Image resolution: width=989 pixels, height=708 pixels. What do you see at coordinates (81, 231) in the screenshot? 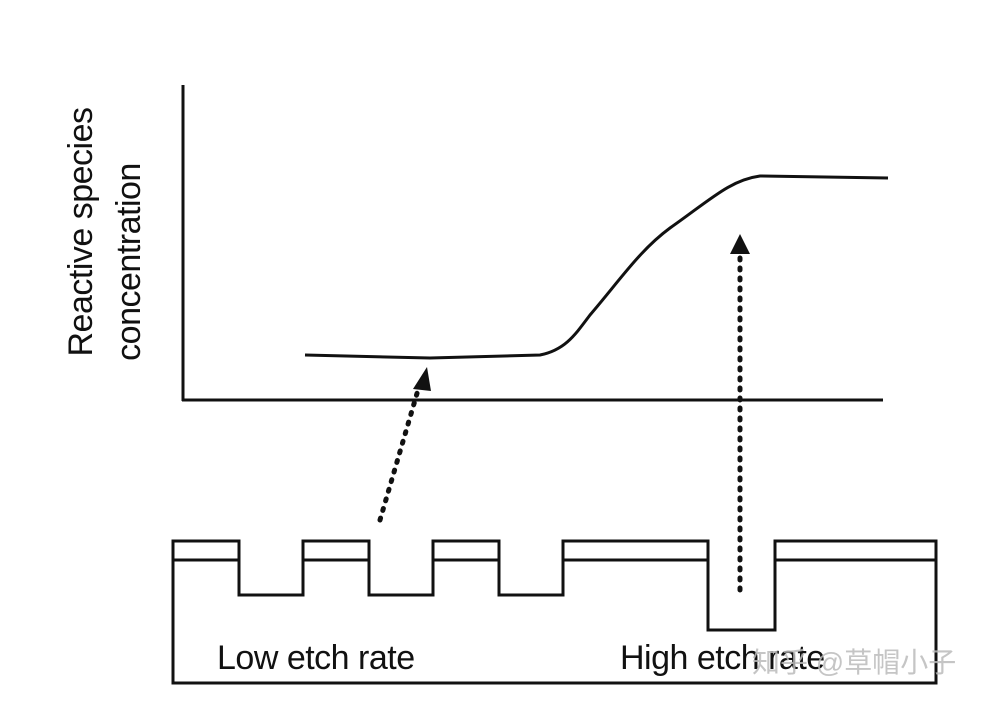
I see `axis-label-line: Reactive species` at bounding box center [81, 231].